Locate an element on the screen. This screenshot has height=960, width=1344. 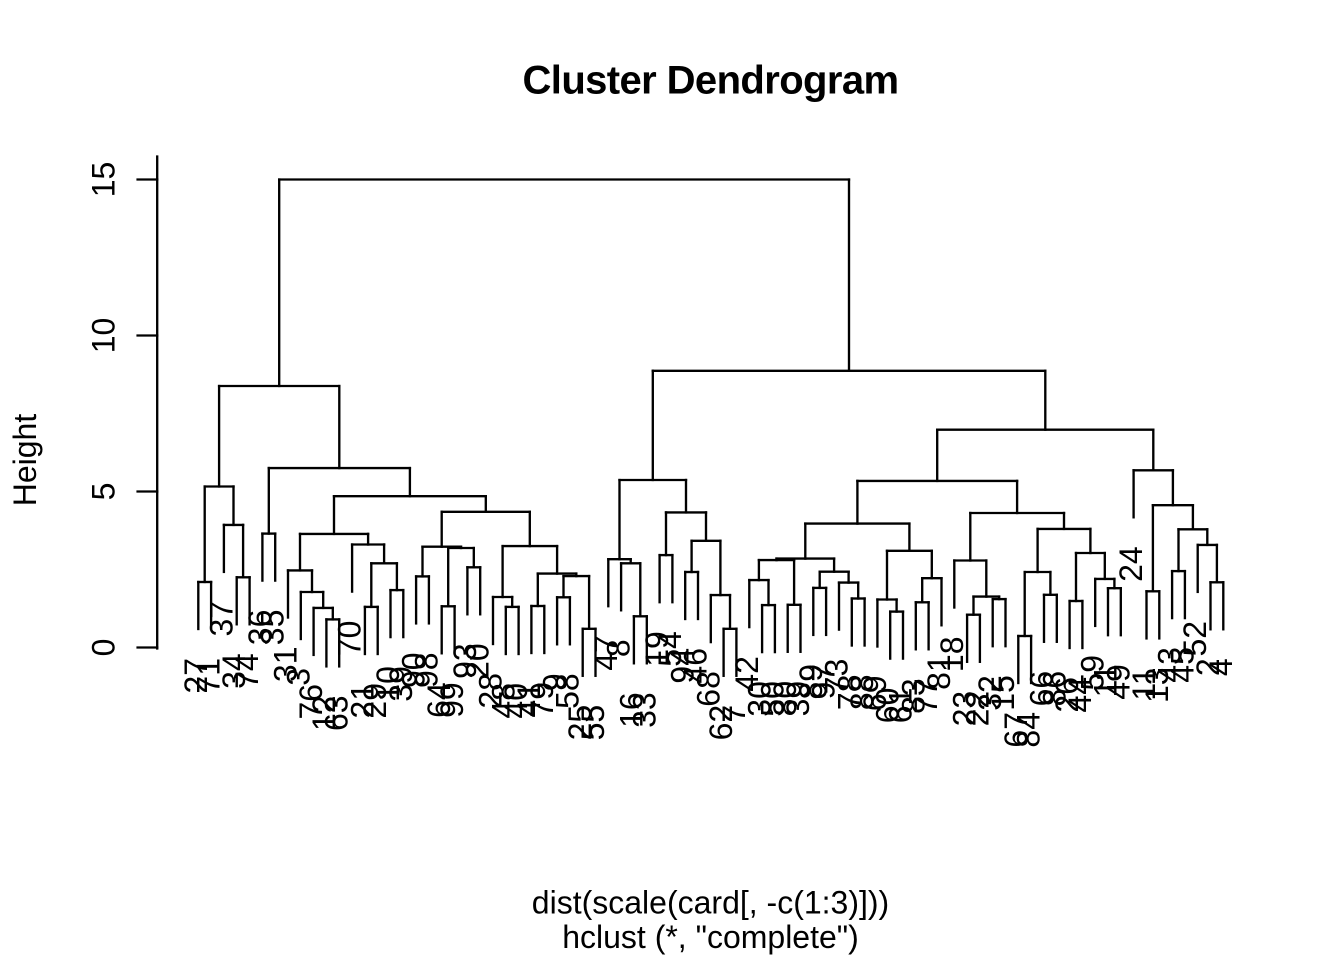
svg-text: 58 is located at coordinates (567, 691).